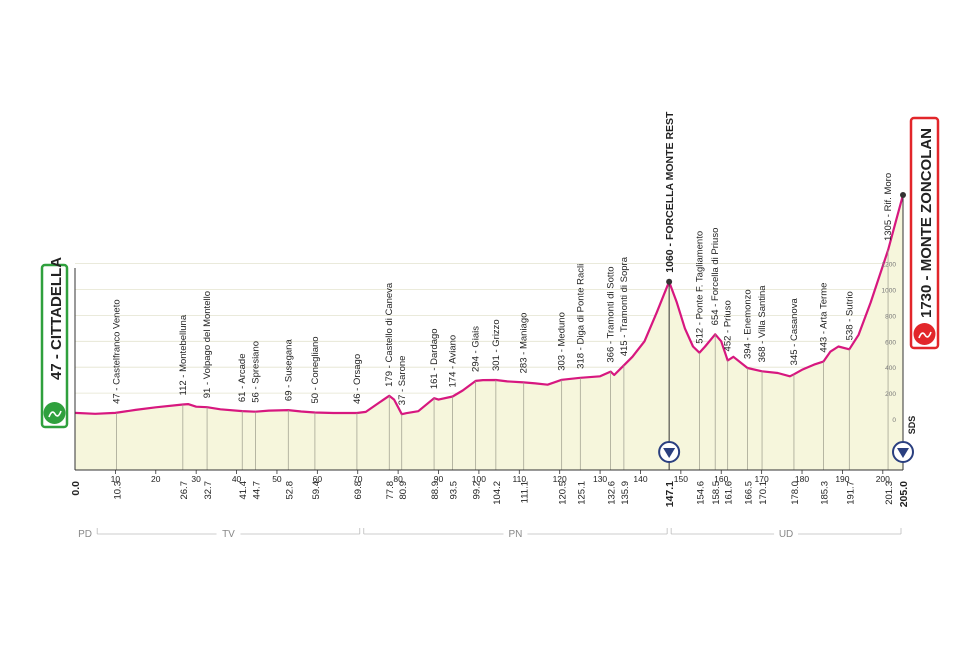 The image size is (970, 646). I want to click on x-tick-label: 160, so click(721, 479).